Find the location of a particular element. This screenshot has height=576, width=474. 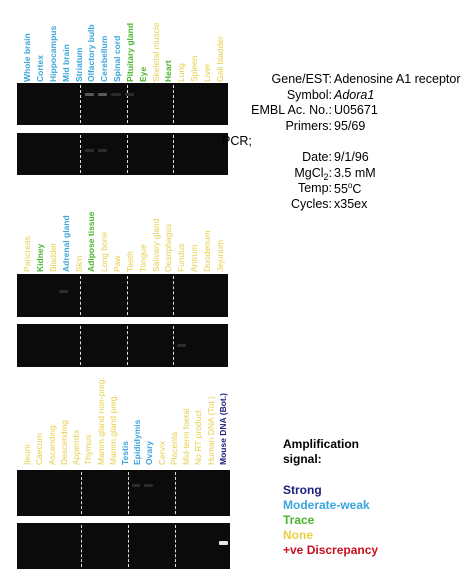

mgcl-key: MgCl2: is located at coordinates (313, 174).